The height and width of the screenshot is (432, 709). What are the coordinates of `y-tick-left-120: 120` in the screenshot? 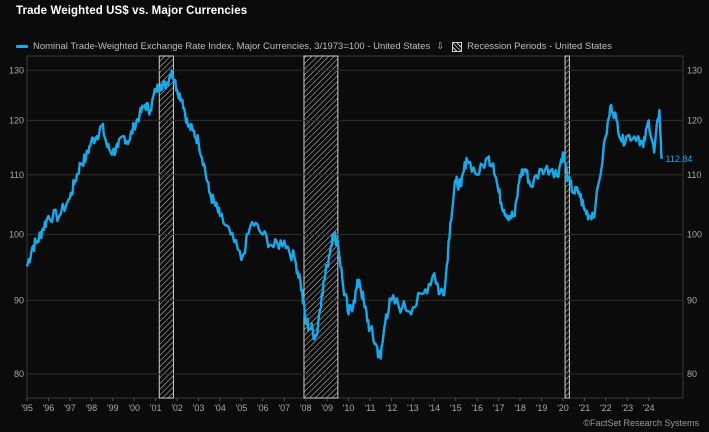 It's located at (16, 120).